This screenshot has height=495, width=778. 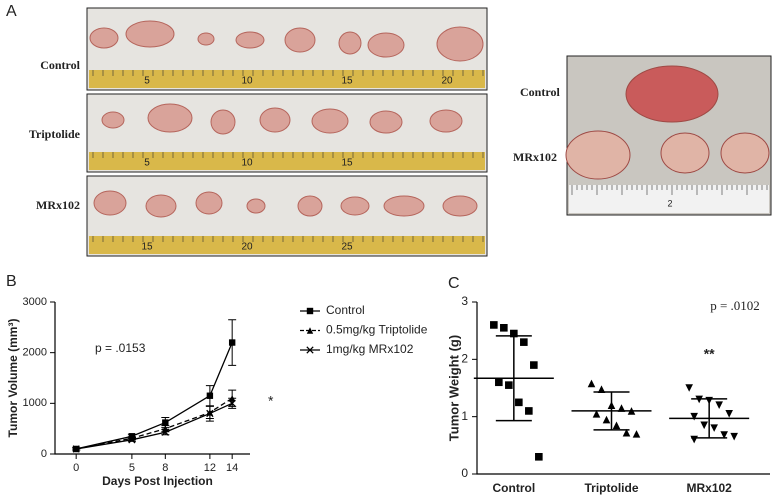 What do you see at coordinates (669, 203) in the screenshot?
I see `ruler-label: 2` at bounding box center [669, 203].